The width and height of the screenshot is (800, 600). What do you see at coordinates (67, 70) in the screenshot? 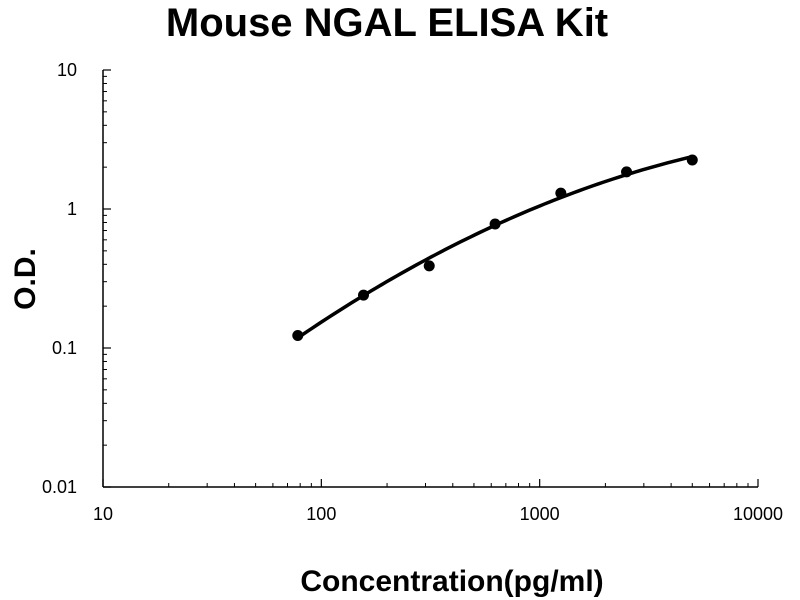
I see `y-tick-label: 10` at bounding box center [67, 70].